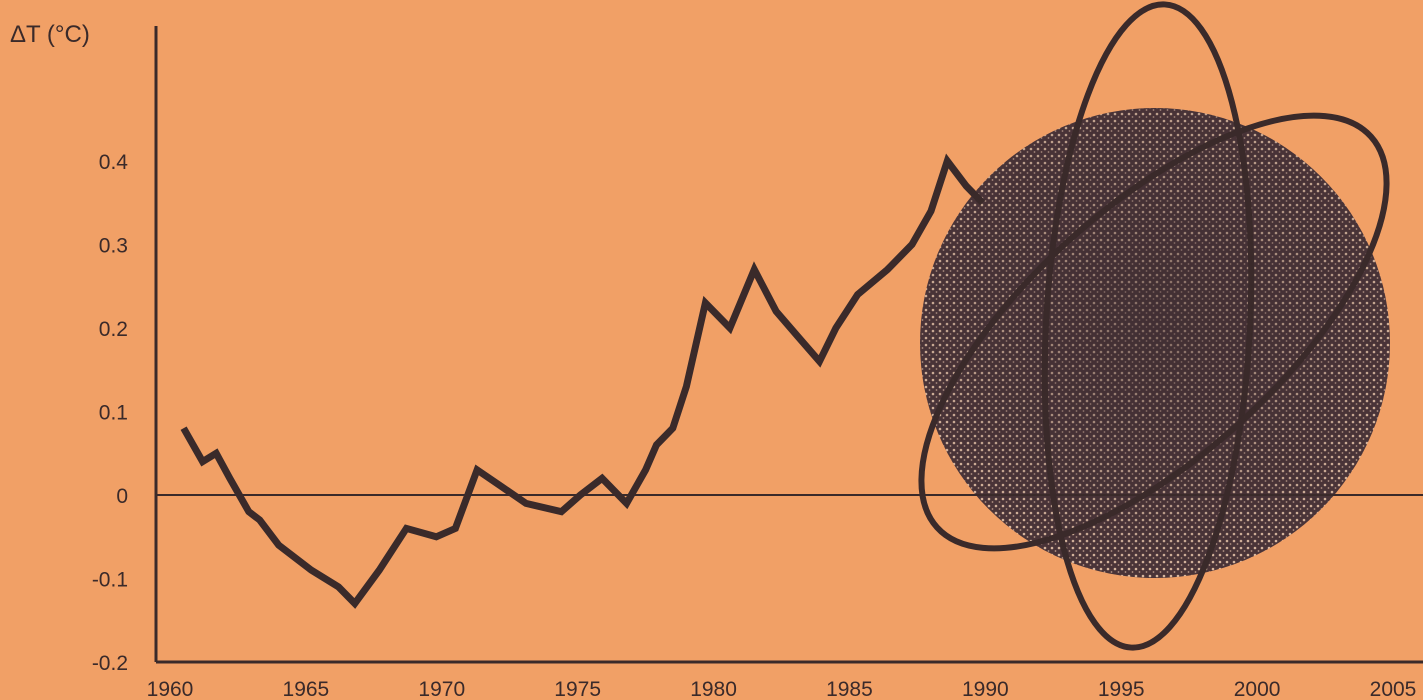 The width and height of the screenshot is (1423, 700). What do you see at coordinates (113, 329) in the screenshot?
I see `y-tick-label: 0.2` at bounding box center [113, 329].